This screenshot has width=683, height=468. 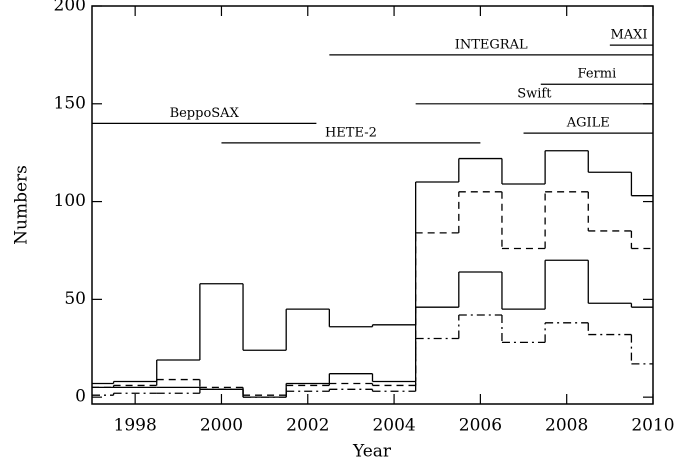 I want to click on y-tick-label: 150, so click(x=70, y=103).